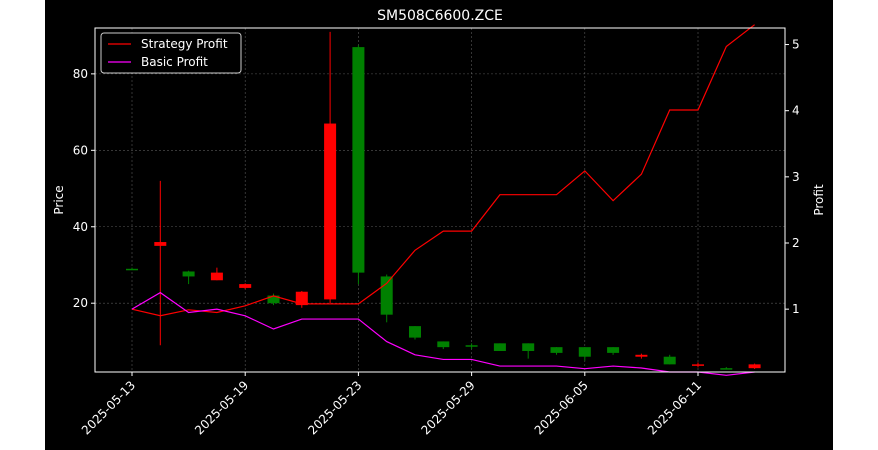  I want to click on legend: Strategy Profit Basic Profit, so click(171, 53).